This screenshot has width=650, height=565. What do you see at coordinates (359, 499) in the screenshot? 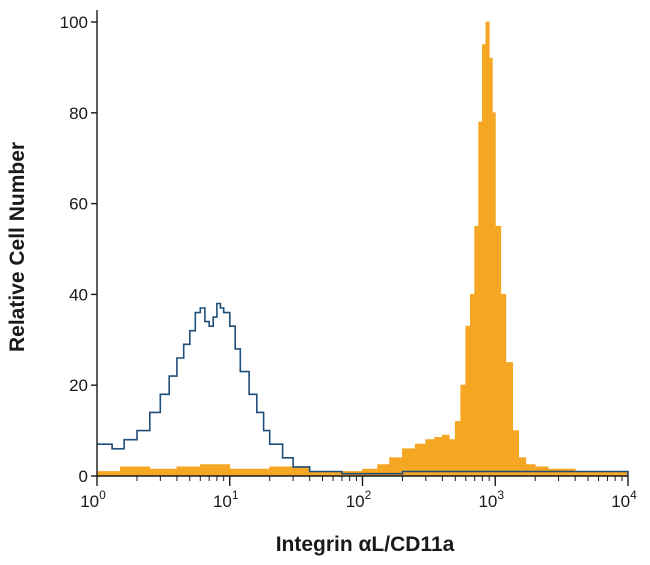
I see `x-tick-label: 10²` at bounding box center [359, 499].